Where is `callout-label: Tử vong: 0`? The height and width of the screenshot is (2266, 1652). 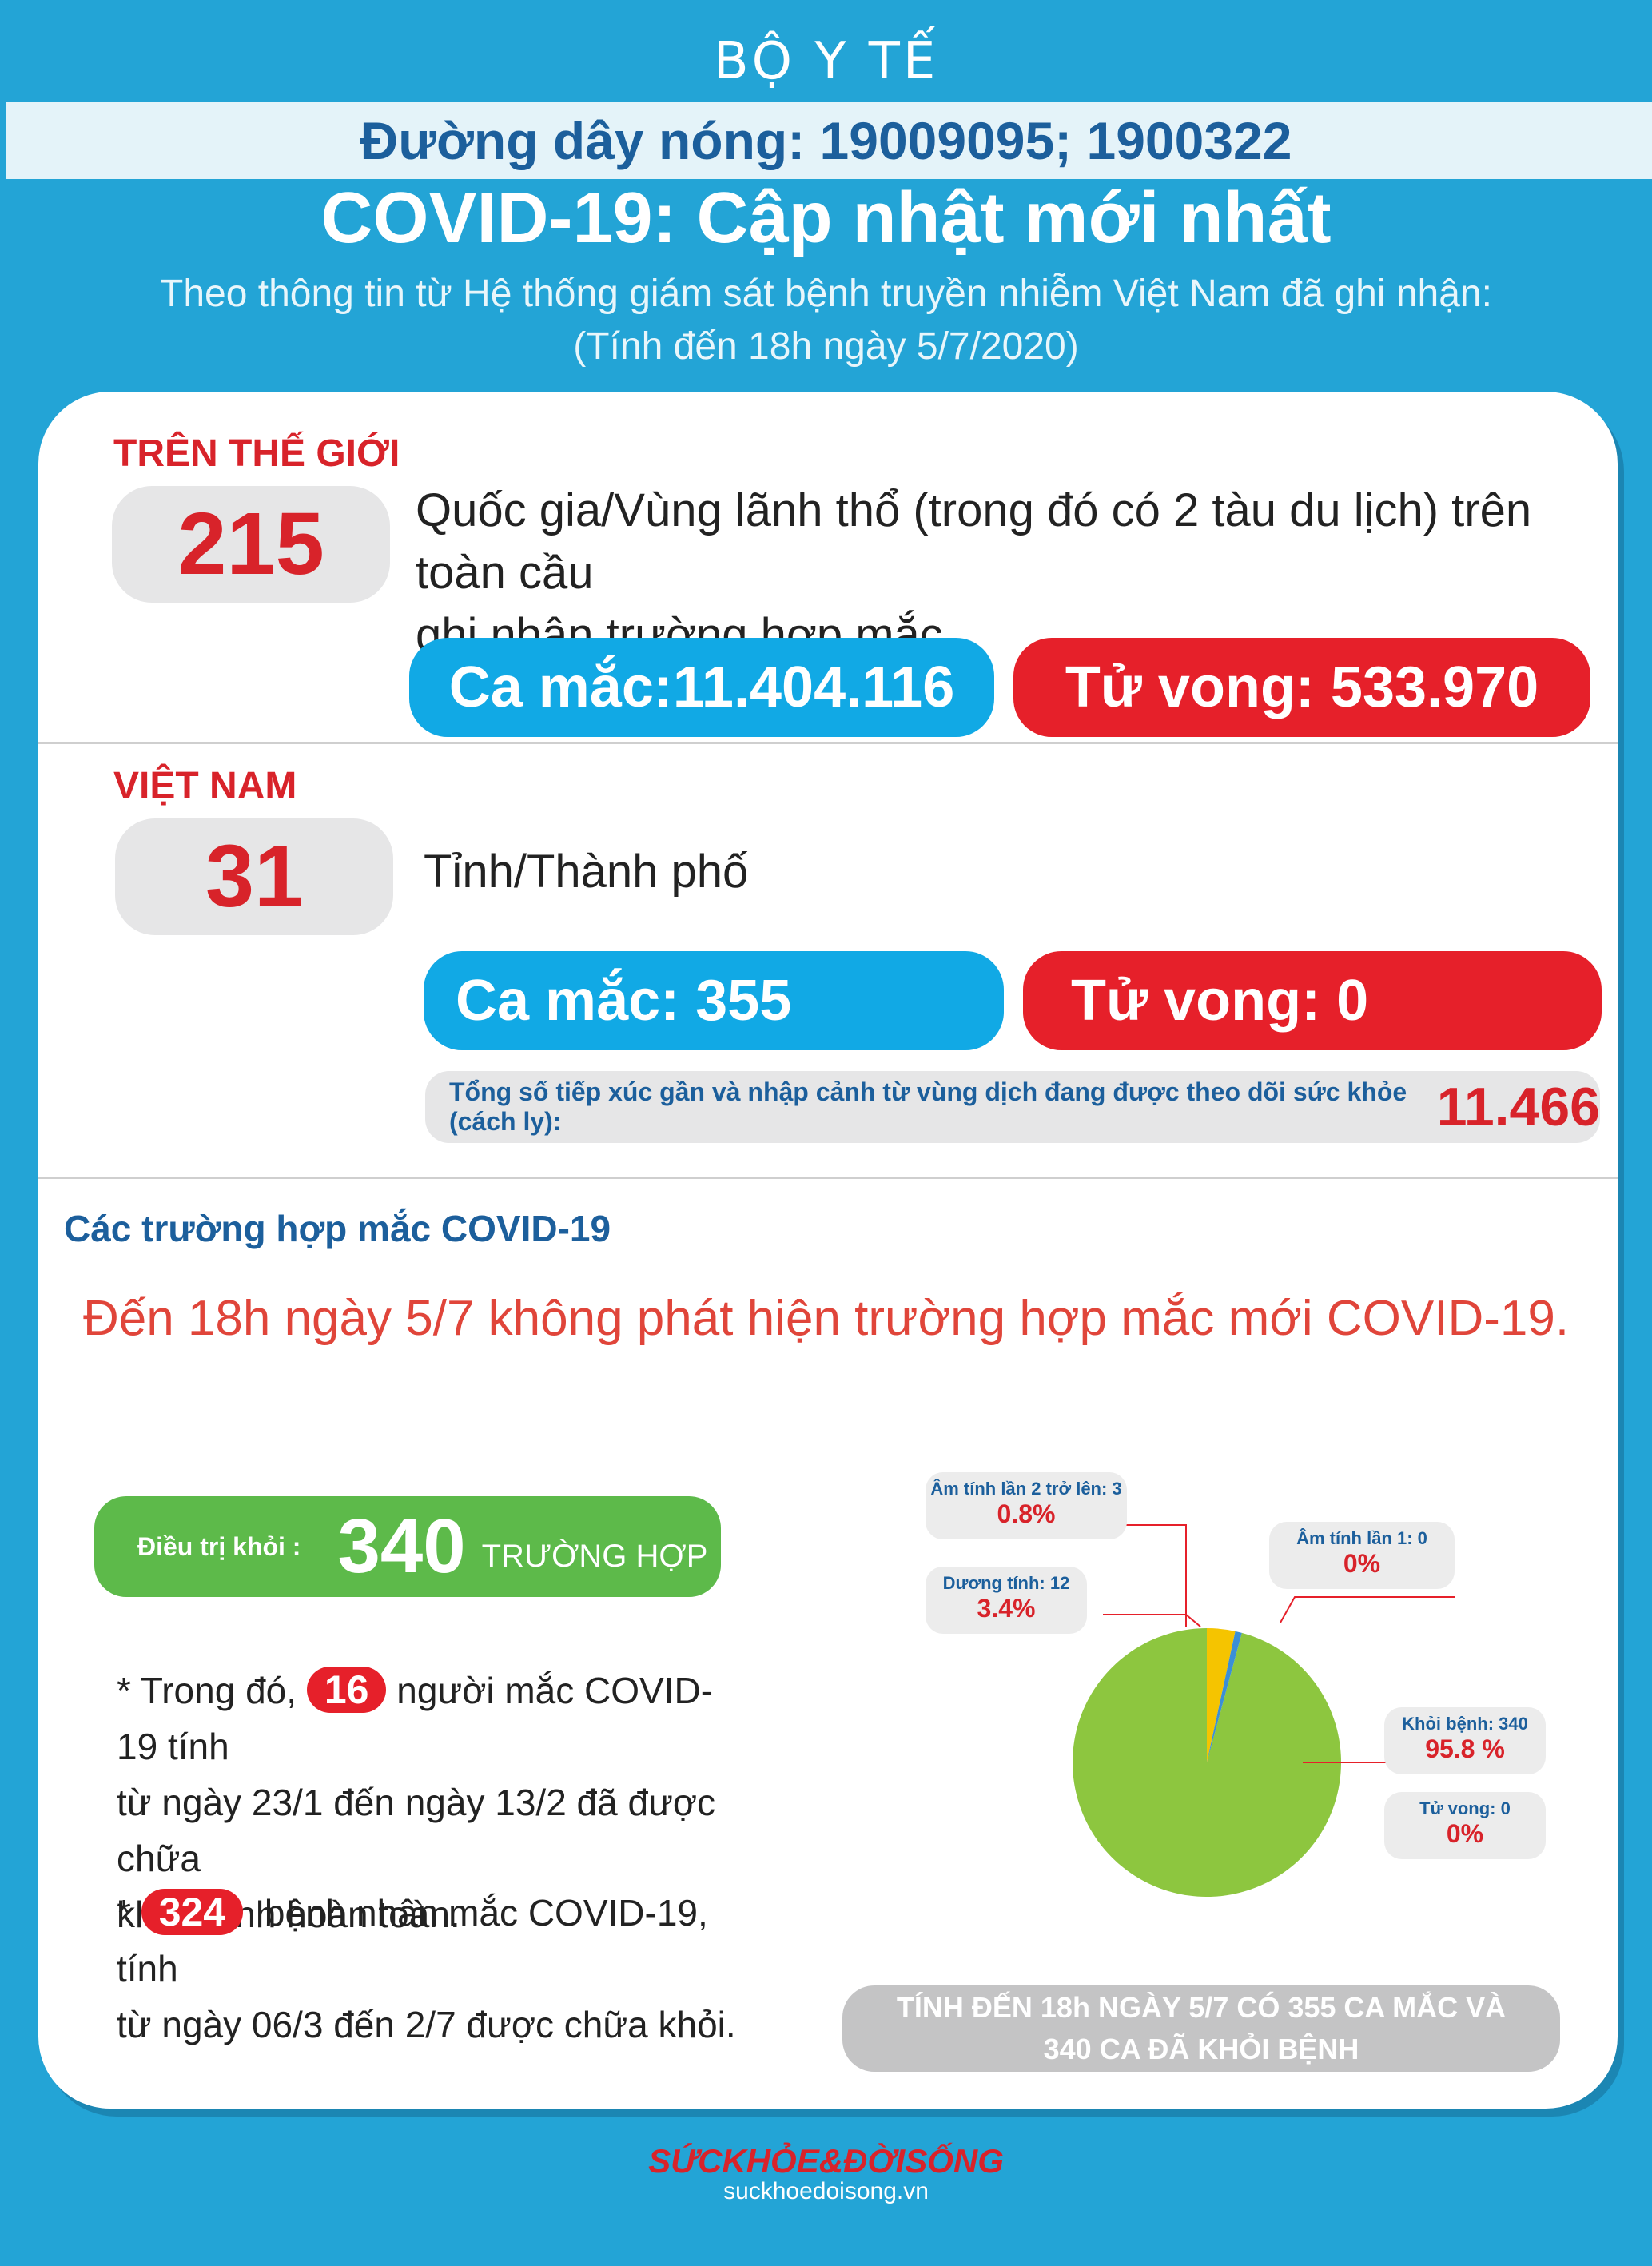
callout-label: Tử vong: 0 is located at coordinates (1465, 1808).